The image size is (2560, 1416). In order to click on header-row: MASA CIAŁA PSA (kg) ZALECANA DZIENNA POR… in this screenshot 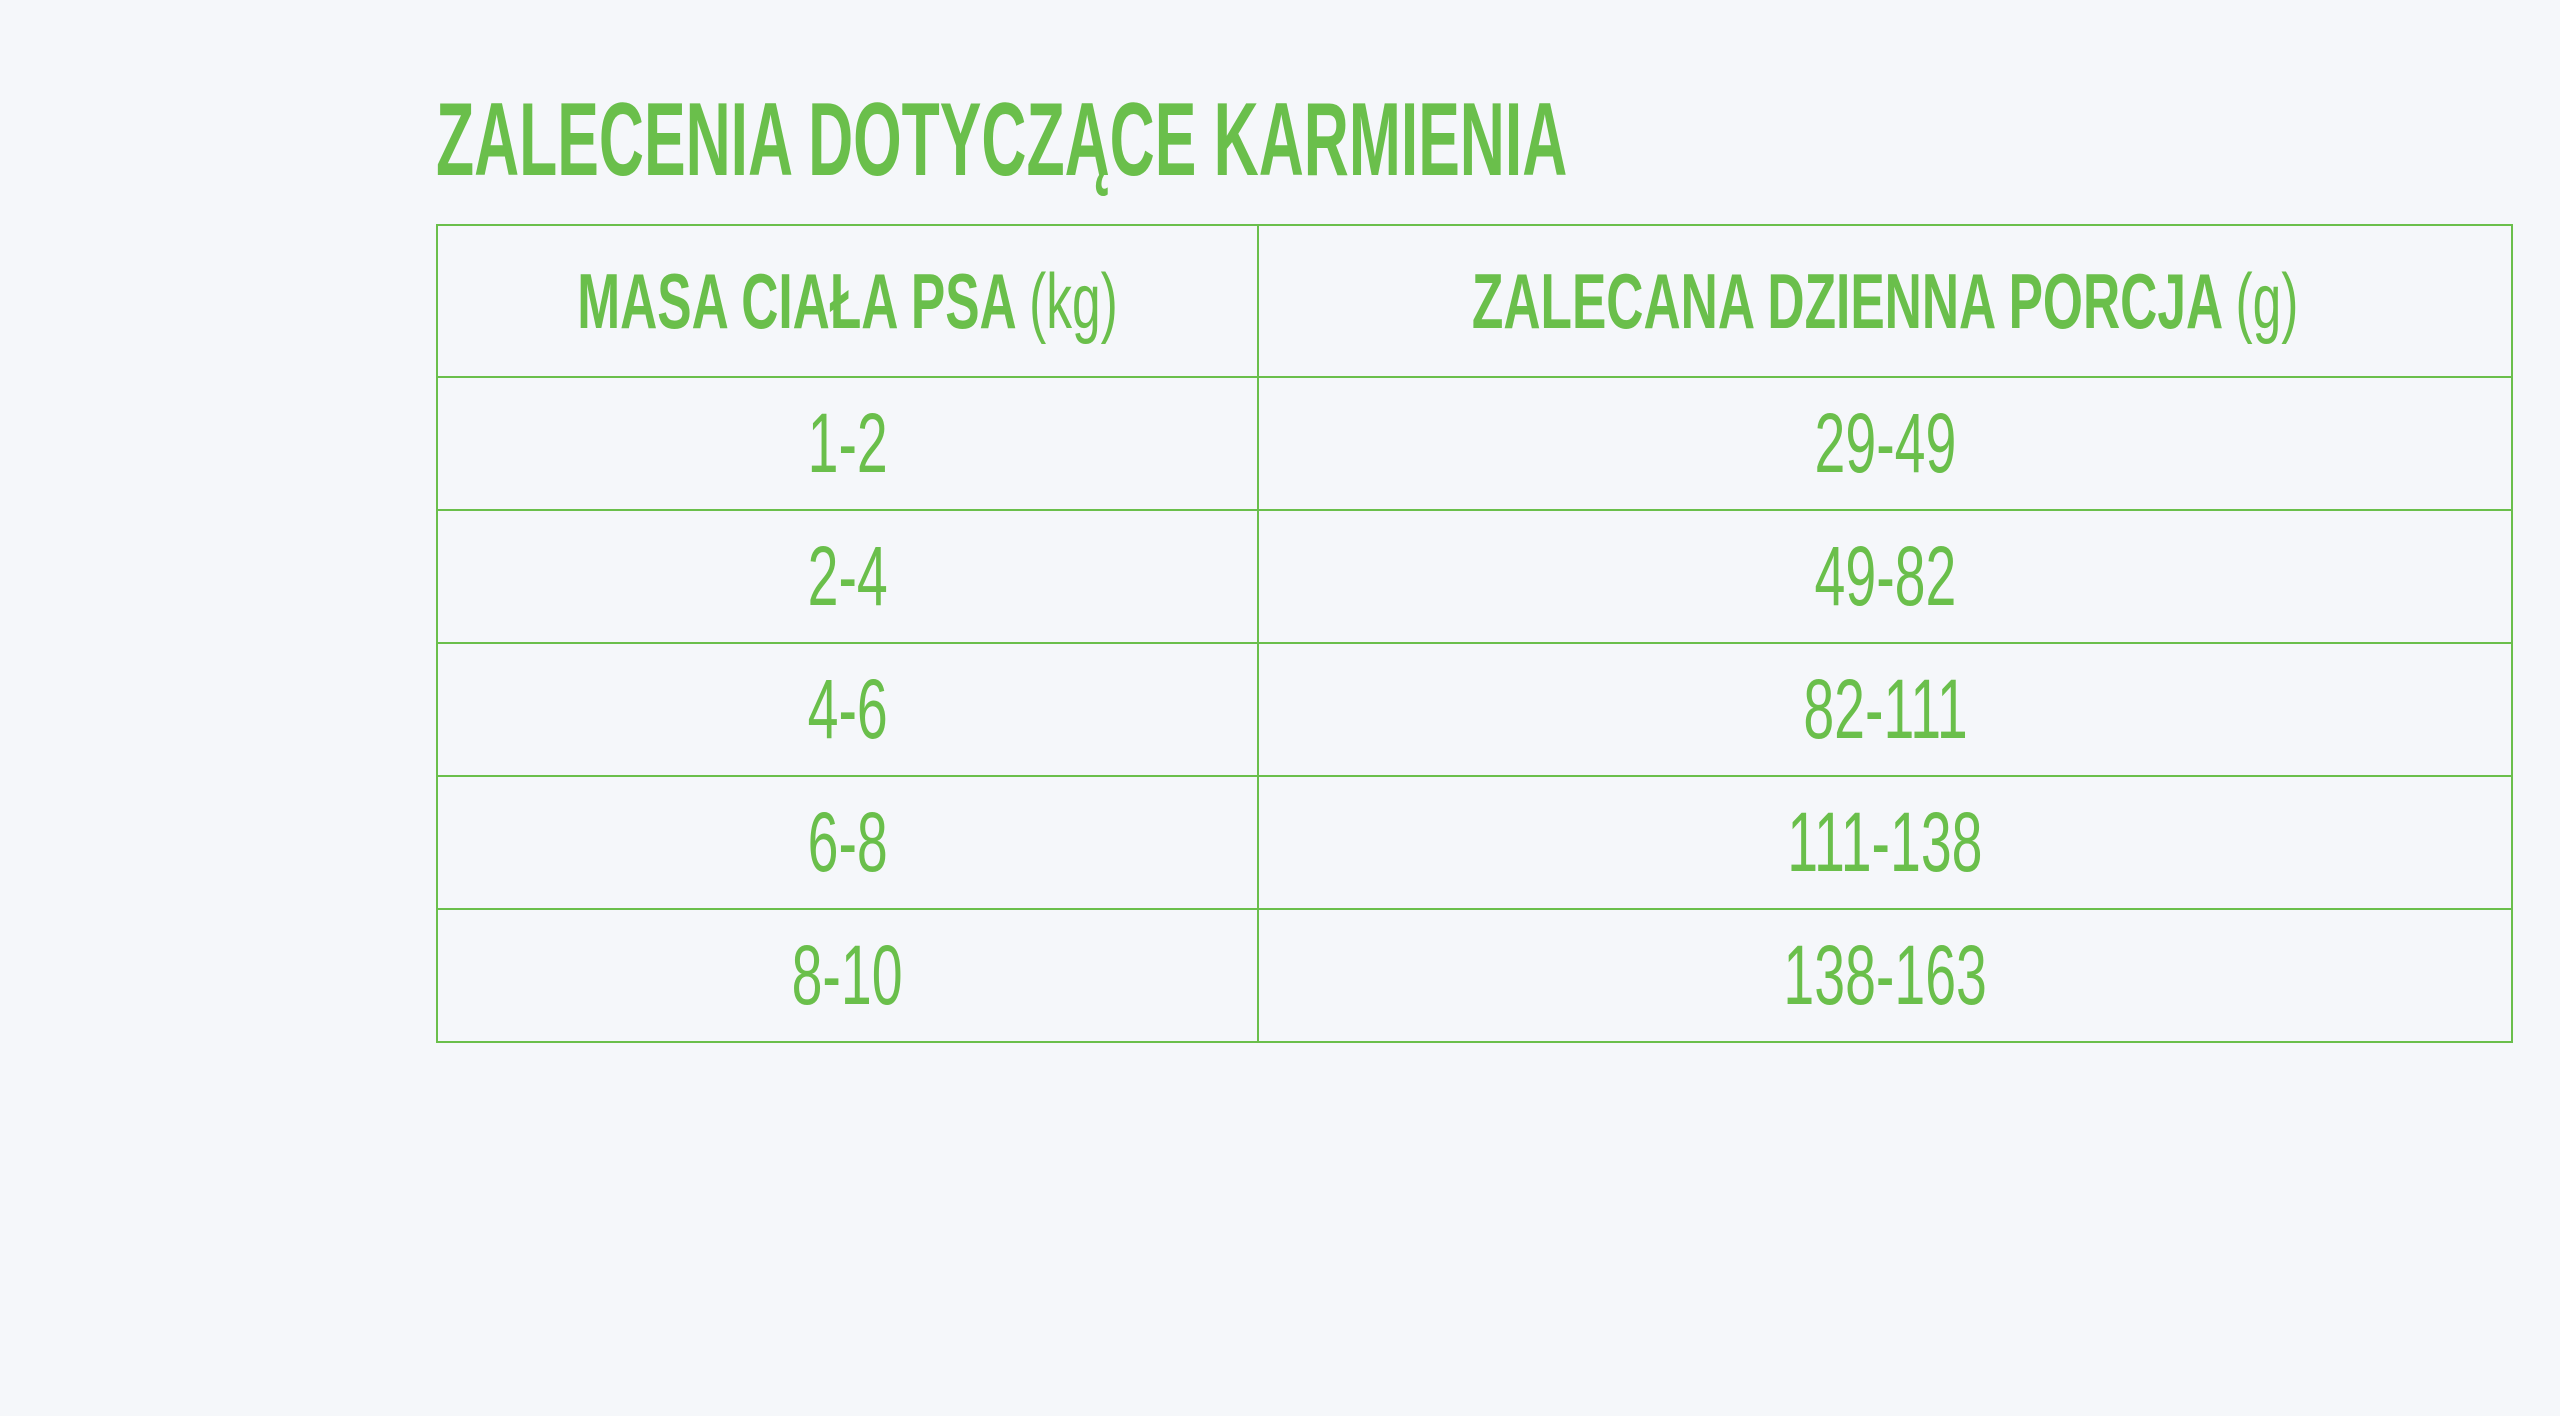, I will do `click(1474, 301)`.